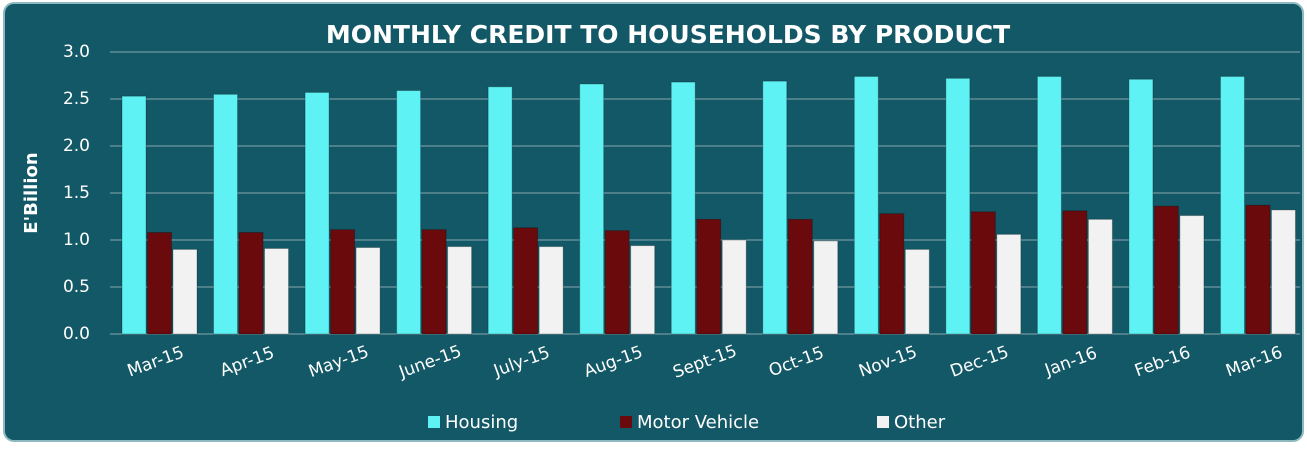  What do you see at coordinates (76, 146) in the screenshot?
I see `y-tick-label: 2.0` at bounding box center [76, 146].